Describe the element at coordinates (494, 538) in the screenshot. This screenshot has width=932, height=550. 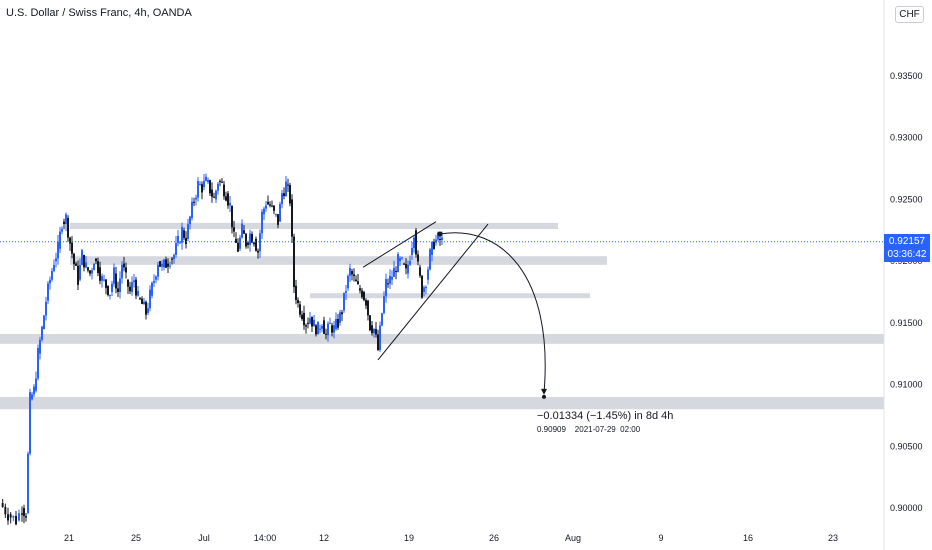
I see `time-tick-label: 26` at that location.